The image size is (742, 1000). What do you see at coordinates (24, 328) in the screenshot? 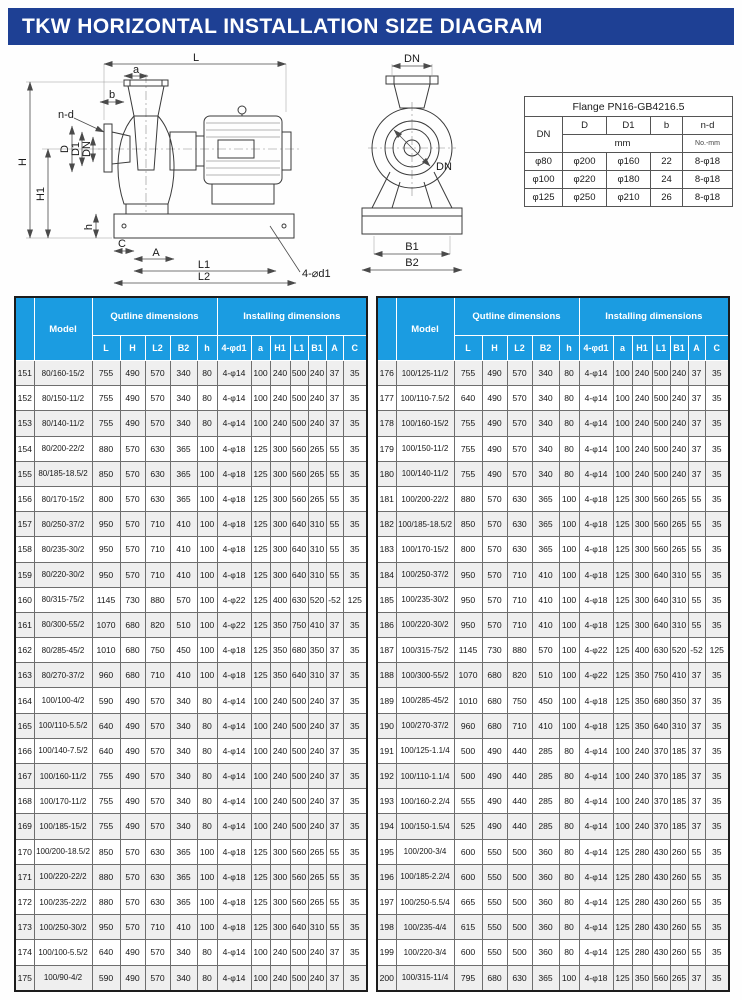
I see `corner-header` at bounding box center [24, 328].